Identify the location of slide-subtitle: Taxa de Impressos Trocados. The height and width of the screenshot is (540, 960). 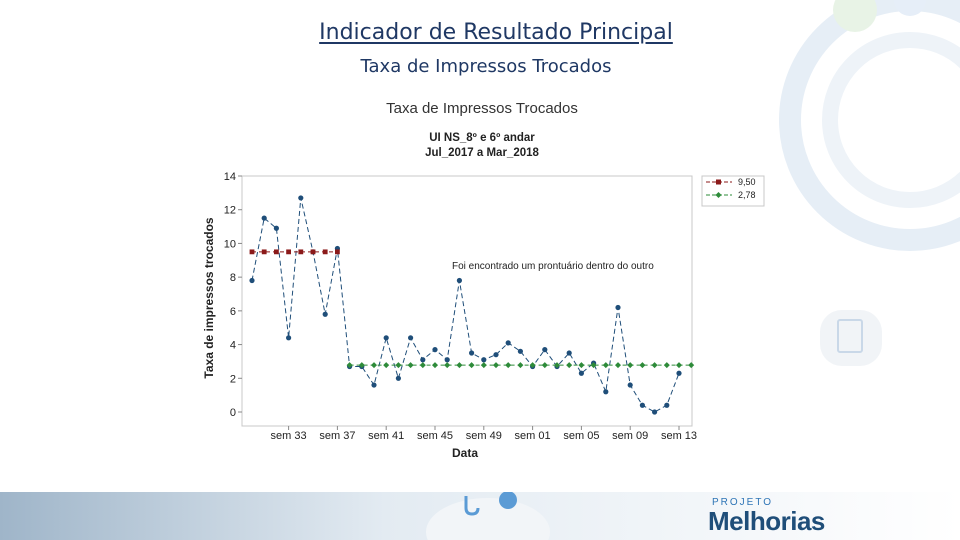
(486, 66).